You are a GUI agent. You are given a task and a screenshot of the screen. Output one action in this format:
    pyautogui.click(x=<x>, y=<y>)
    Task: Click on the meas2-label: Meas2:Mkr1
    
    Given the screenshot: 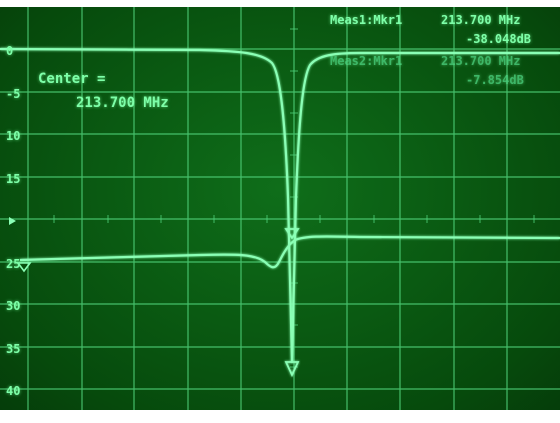 What is the action you would take?
    pyautogui.click(x=366, y=61)
    